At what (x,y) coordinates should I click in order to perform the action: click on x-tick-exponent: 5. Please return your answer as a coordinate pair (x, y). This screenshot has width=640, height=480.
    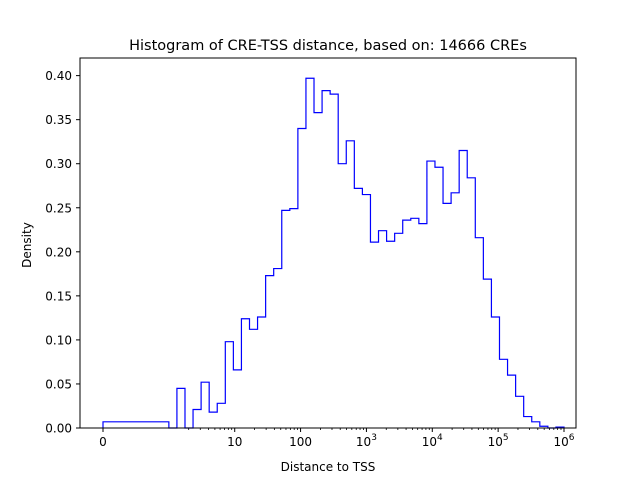
    Looking at the image, I should click on (506, 438).